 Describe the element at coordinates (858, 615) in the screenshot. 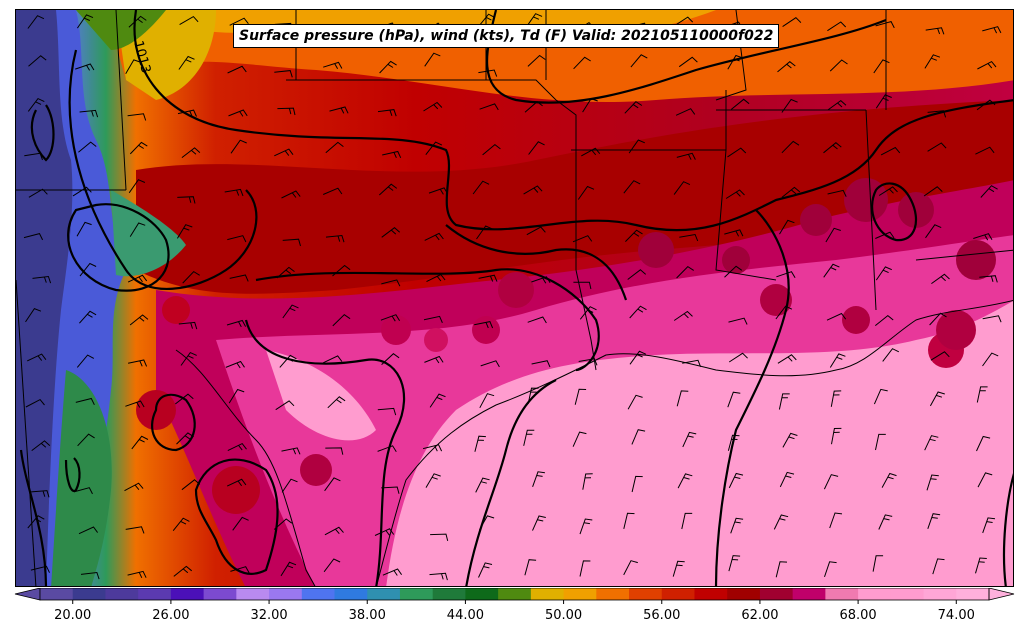

I see `colorbar-tick-label: 68.00` at that location.